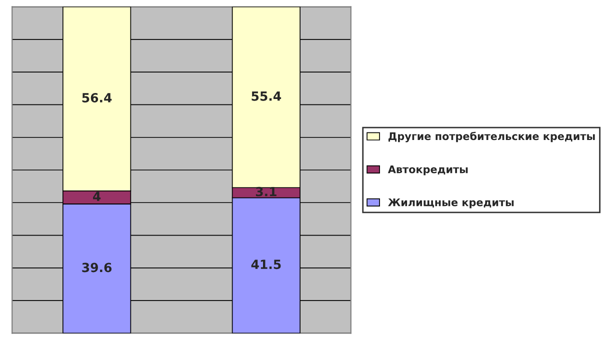 This screenshot has width=605, height=340. Describe the element at coordinates (266, 265) in the screenshot. I see `data-label: 41.5` at that location.